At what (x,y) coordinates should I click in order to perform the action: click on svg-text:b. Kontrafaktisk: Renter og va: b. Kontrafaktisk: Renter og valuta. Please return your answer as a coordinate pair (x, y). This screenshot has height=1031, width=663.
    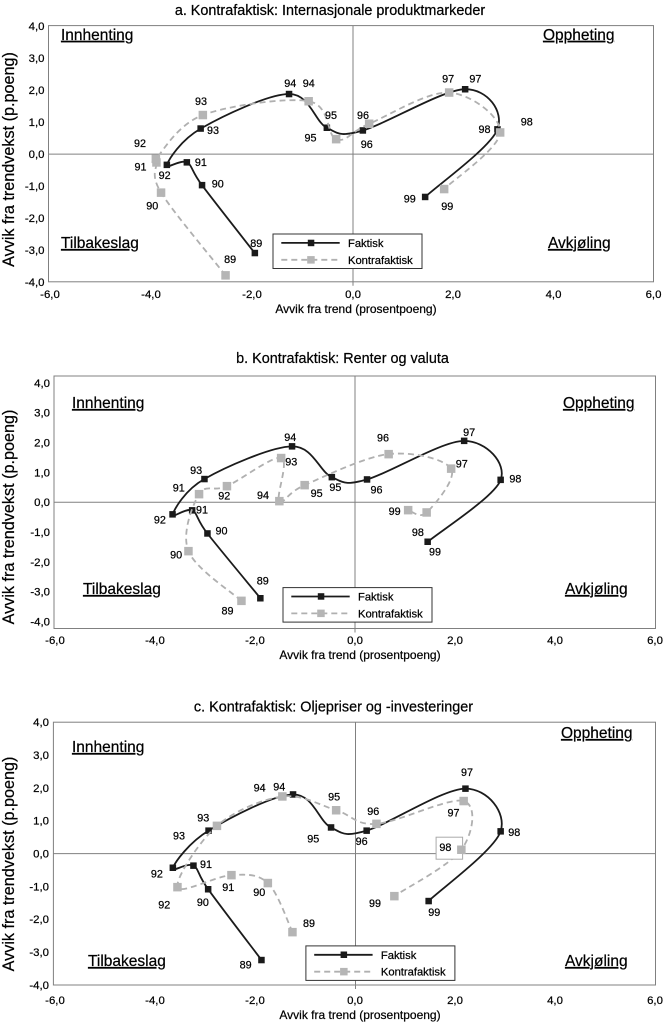
    Looking at the image, I should click on (342, 359).